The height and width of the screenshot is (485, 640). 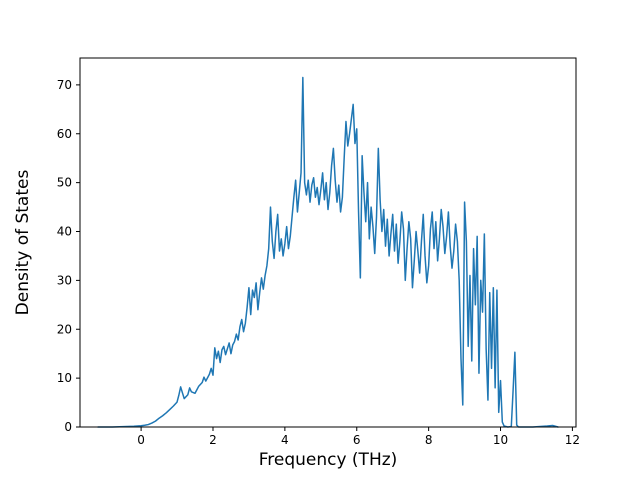 What do you see at coordinates (429, 440) in the screenshot?
I see `x-tick-label: 8` at bounding box center [429, 440].